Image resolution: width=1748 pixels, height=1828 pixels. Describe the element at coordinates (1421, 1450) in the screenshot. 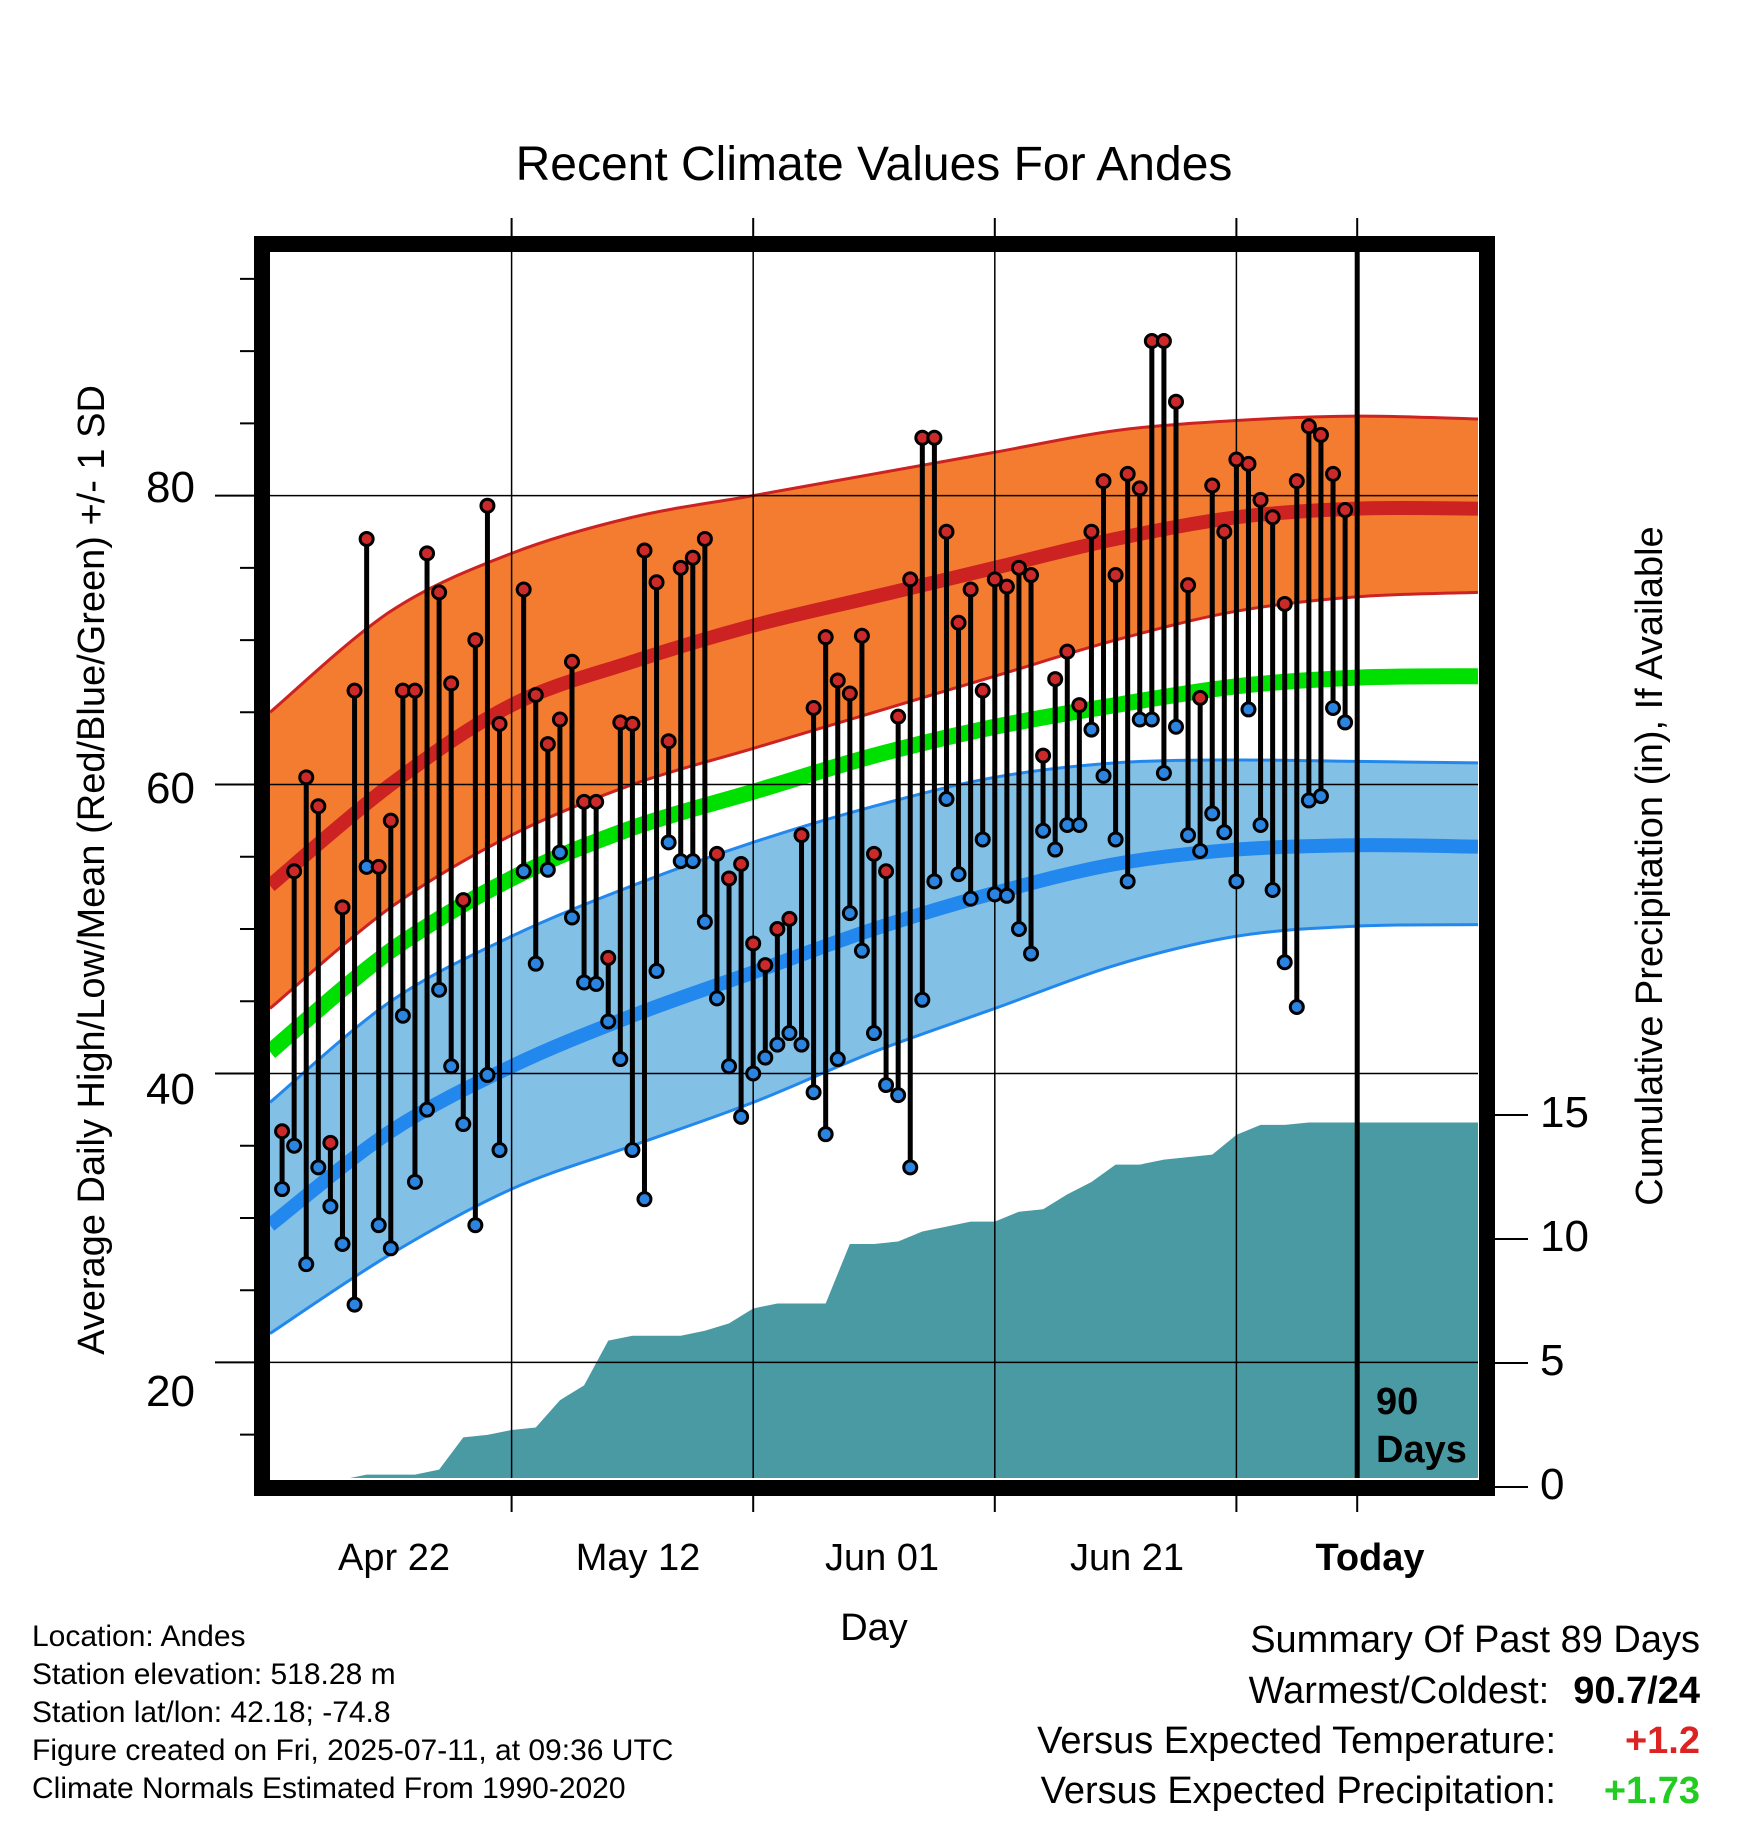

I see `days-word-label: Days` at that location.